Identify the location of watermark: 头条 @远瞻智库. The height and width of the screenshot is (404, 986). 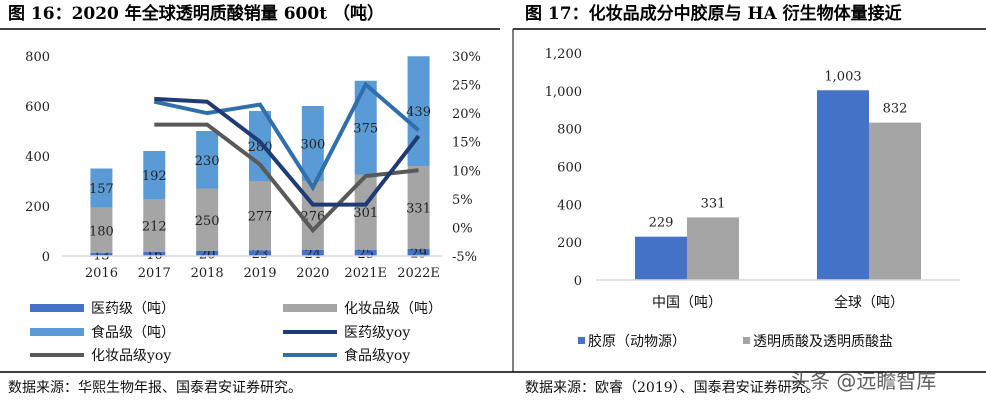
(863, 381).